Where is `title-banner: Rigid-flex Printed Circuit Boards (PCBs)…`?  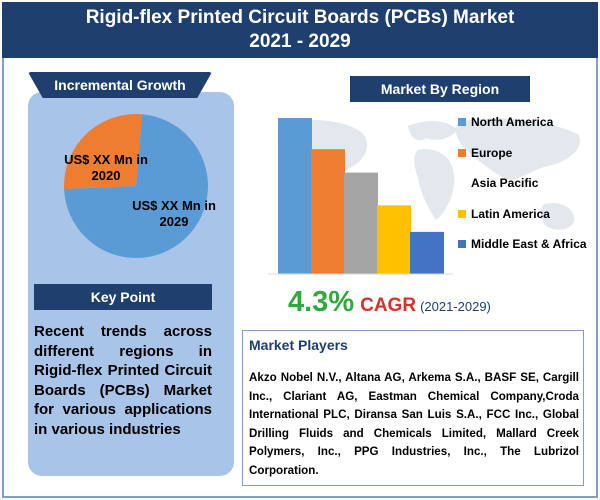 title-banner: Rigid-flex Printed Circuit Boards (PCBs)… is located at coordinates (300, 30).